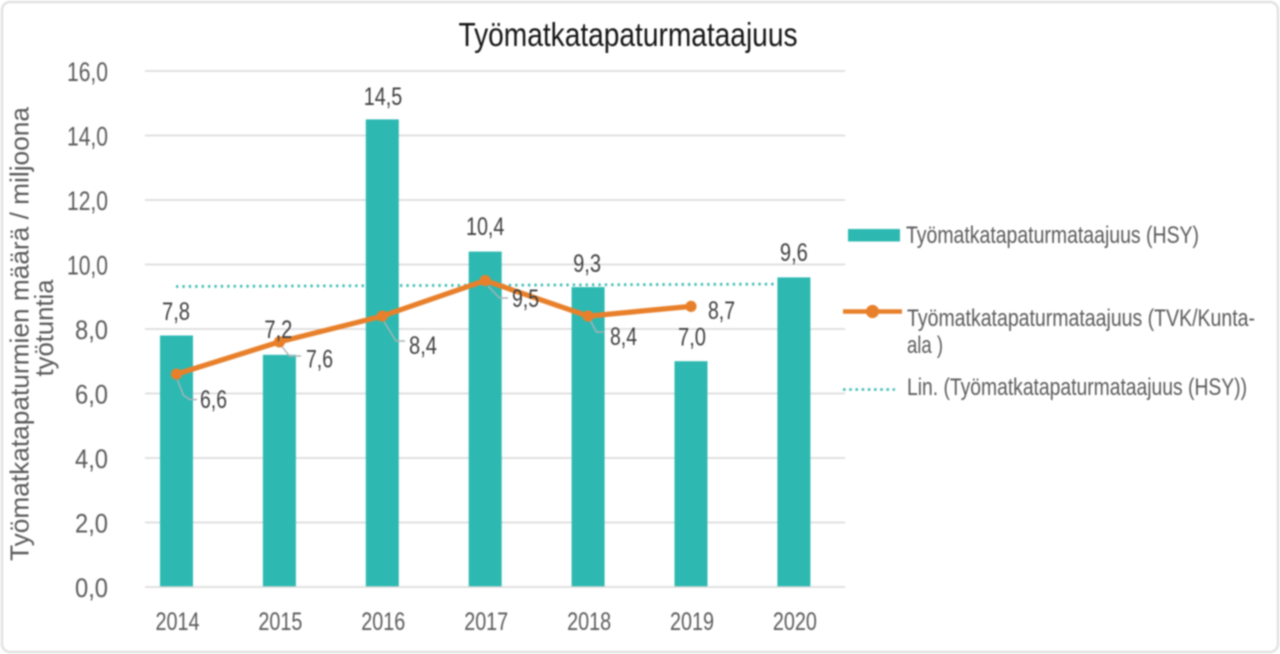 Image resolution: width=1280 pixels, height=654 pixels. Describe the element at coordinates (692, 622) in the screenshot. I see `svg-text: 2019` at that location.